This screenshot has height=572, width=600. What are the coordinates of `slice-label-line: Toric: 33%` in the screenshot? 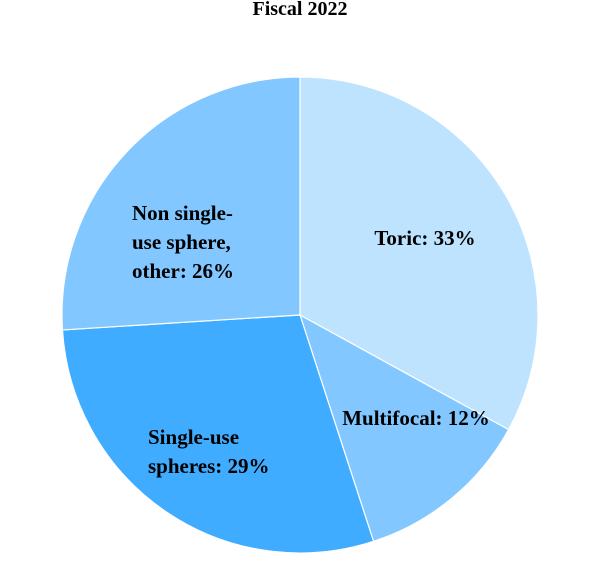 It's located at (424, 238).